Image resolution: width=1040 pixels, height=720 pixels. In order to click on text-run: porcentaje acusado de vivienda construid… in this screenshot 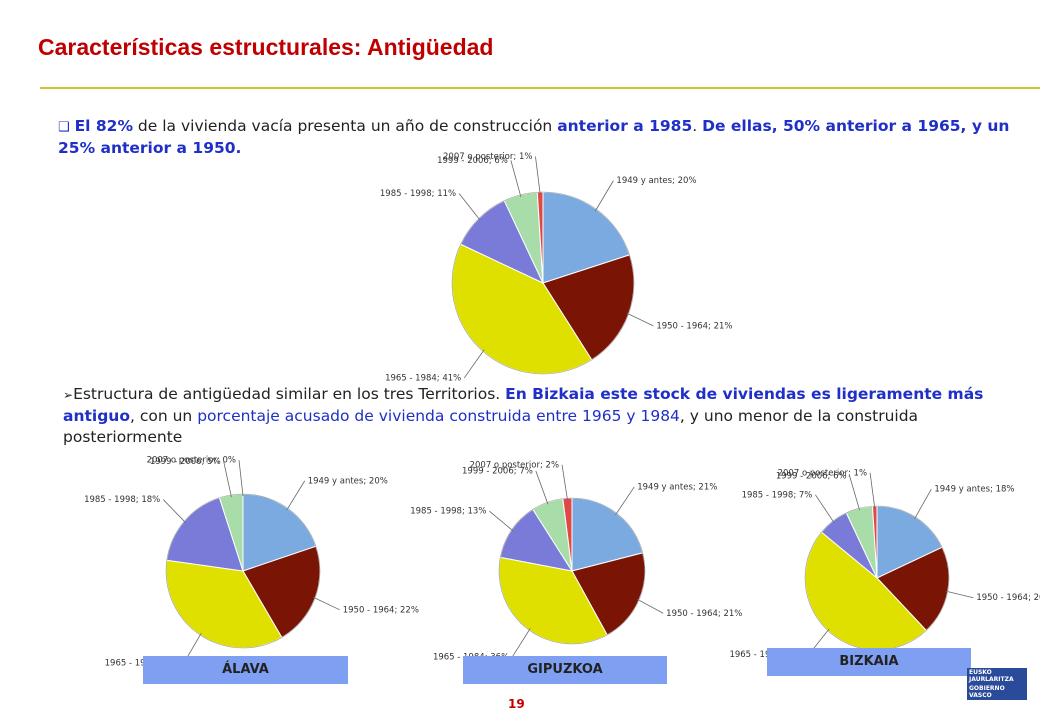, I will do `click(438, 416)`.